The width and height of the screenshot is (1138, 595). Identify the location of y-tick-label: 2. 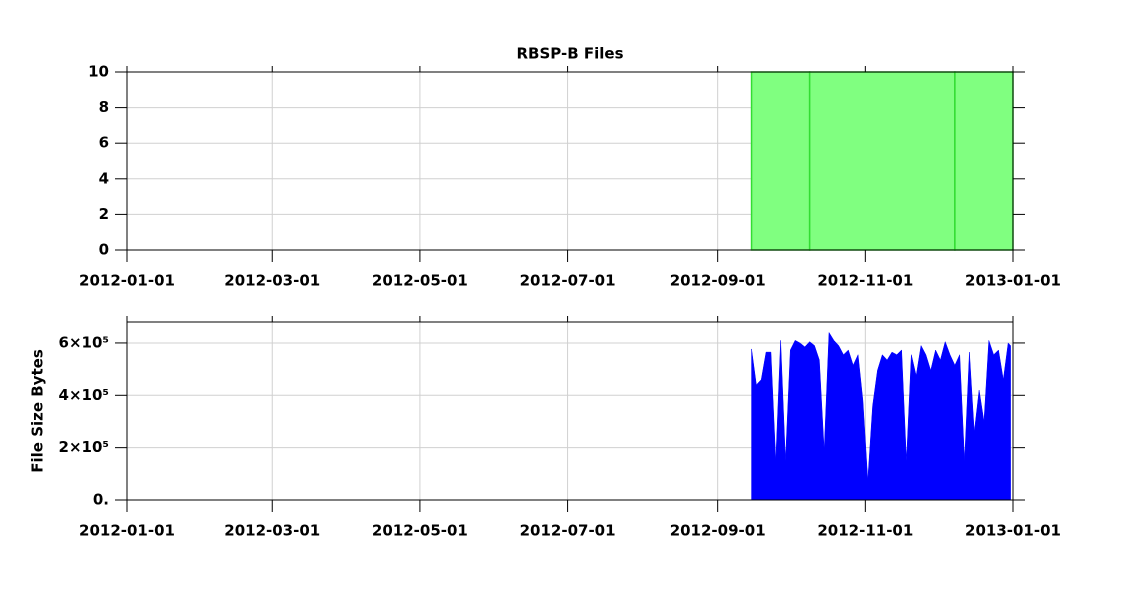
(104, 214).